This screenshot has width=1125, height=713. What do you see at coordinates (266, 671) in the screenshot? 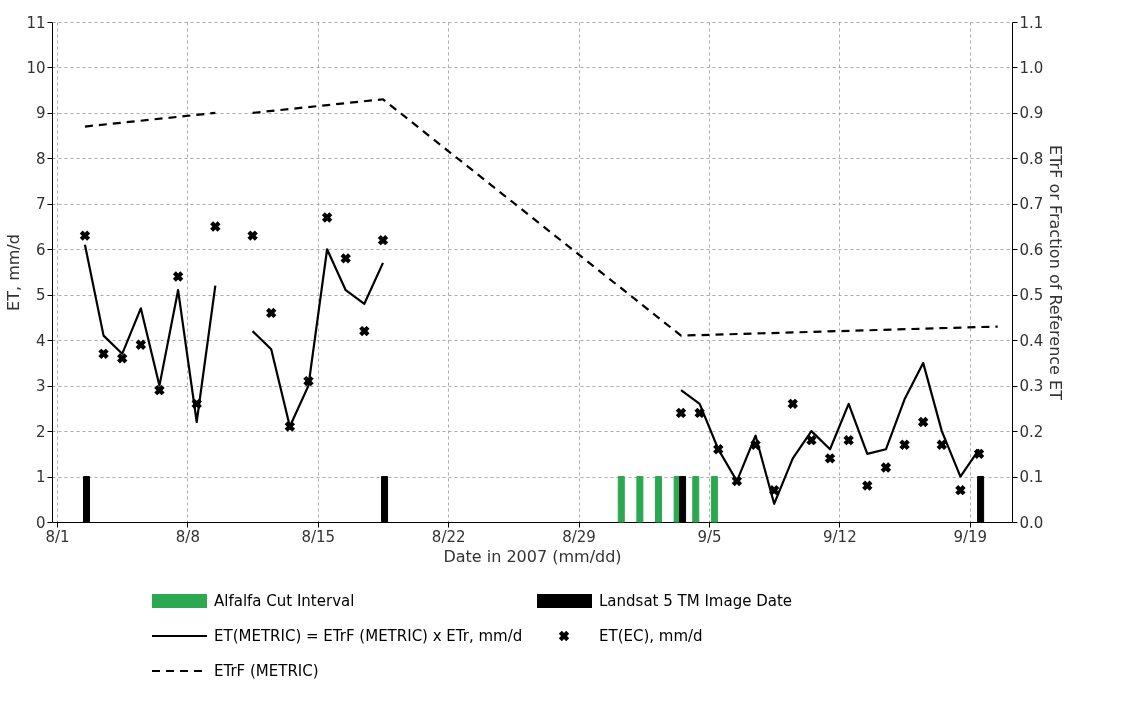
I see `legend-label: ETrF (METRIC)` at bounding box center [266, 671].